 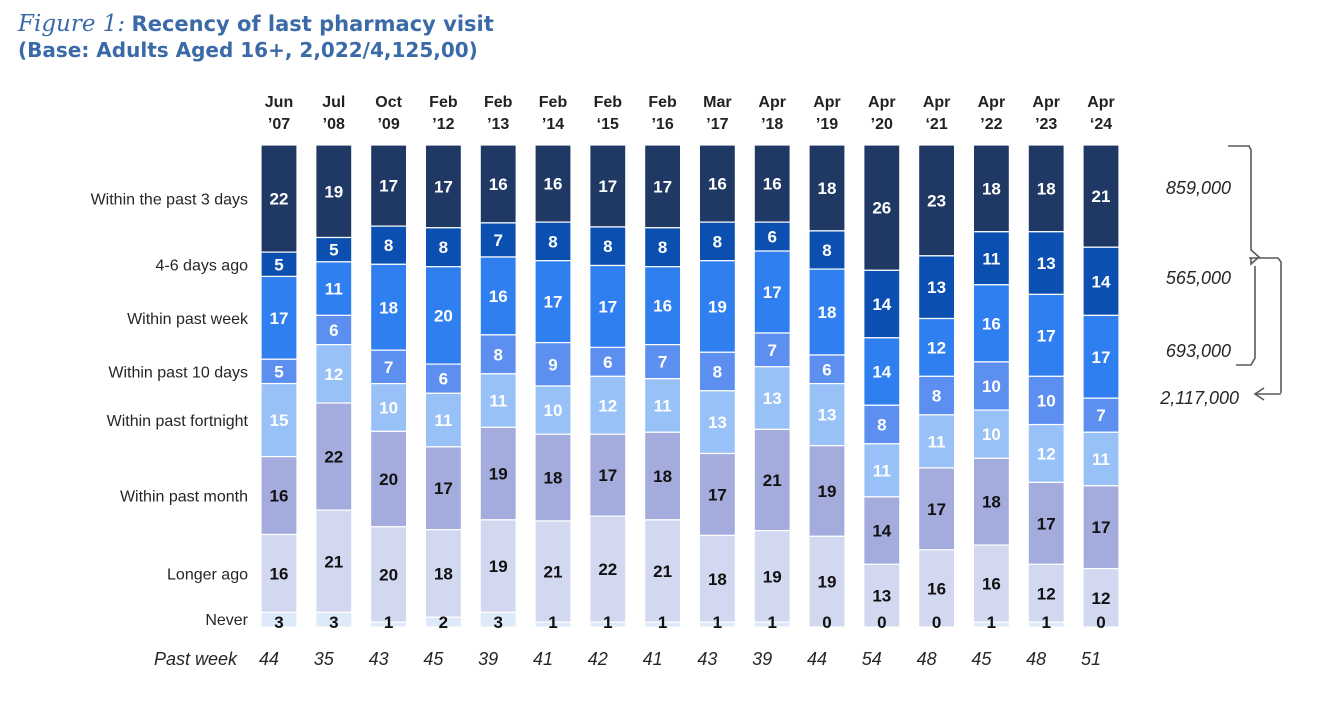 I want to click on past-week-value: 44, so click(x=817, y=659).